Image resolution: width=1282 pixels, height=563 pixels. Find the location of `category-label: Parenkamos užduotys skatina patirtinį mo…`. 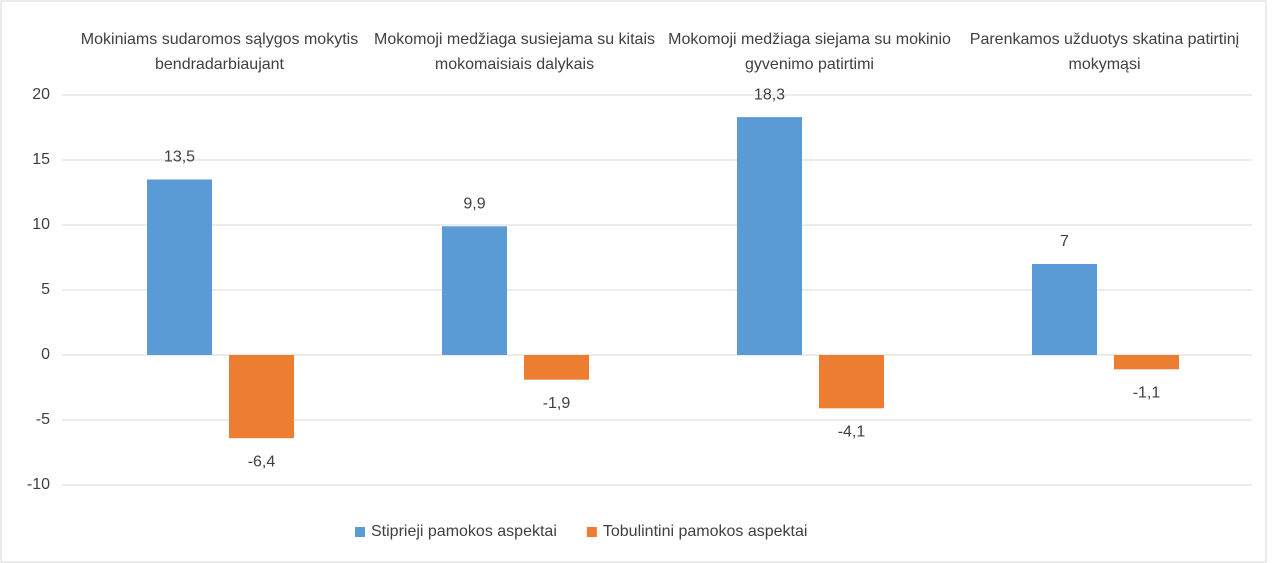

category-label: Parenkamos užduotys skatina patirtinį mo… is located at coordinates (1104, 52).